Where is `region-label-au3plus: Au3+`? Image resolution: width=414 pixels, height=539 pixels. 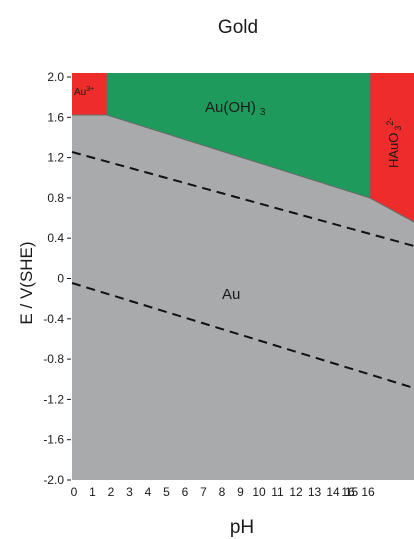 region-label-au3plus: Au3+ is located at coordinates (84, 92).